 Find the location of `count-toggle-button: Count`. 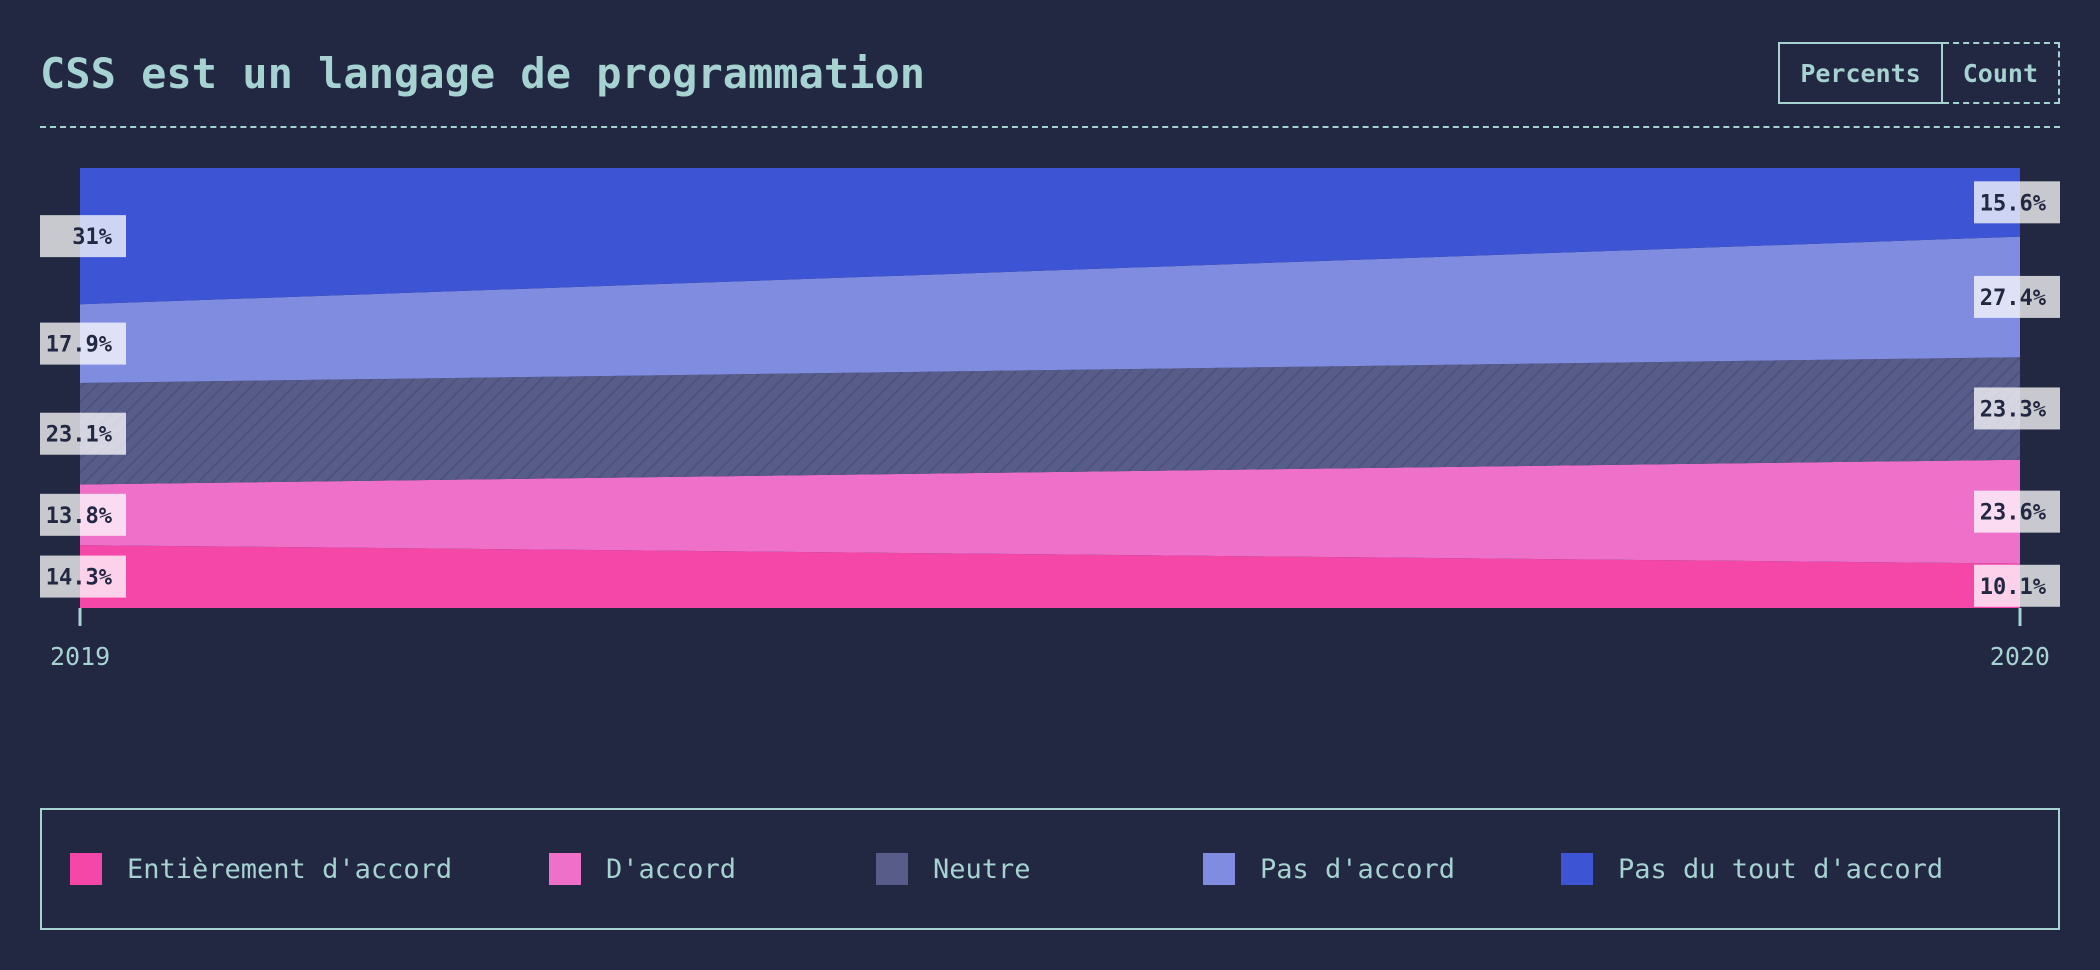

count-toggle-button: Count is located at coordinates (2001, 73).